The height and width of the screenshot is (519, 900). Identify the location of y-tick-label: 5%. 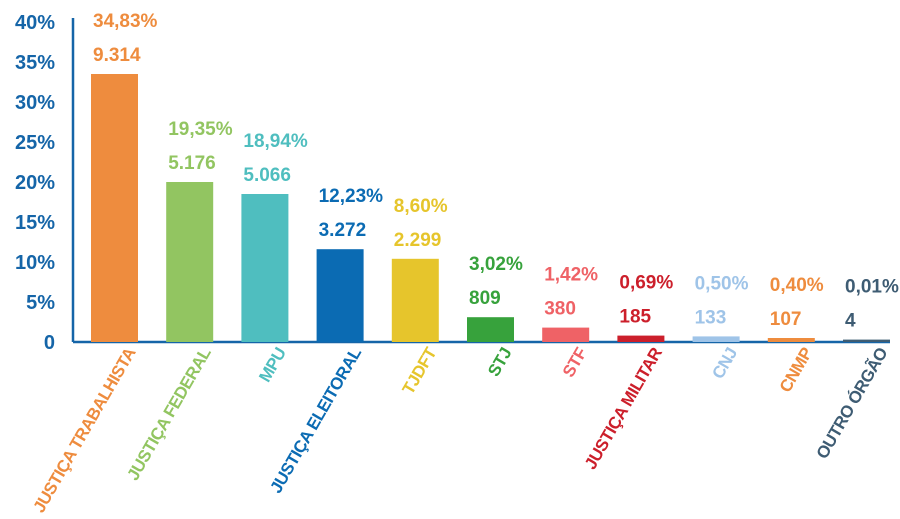
(40, 303).